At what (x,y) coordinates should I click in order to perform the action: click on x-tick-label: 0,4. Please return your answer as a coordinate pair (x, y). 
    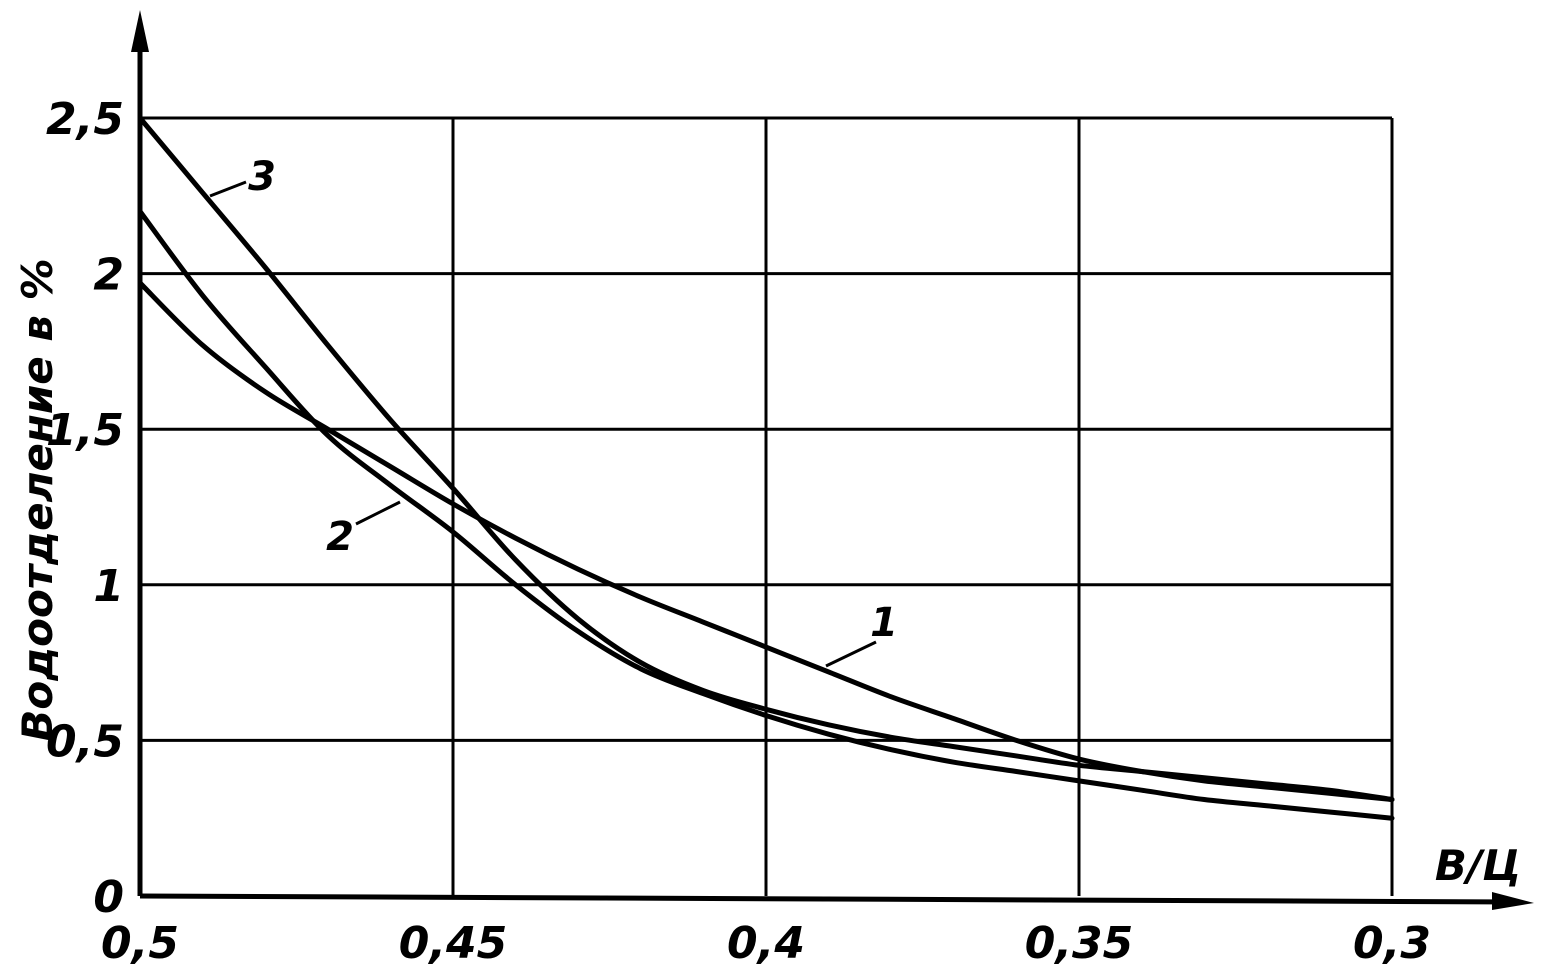
    Looking at the image, I should click on (766, 943).